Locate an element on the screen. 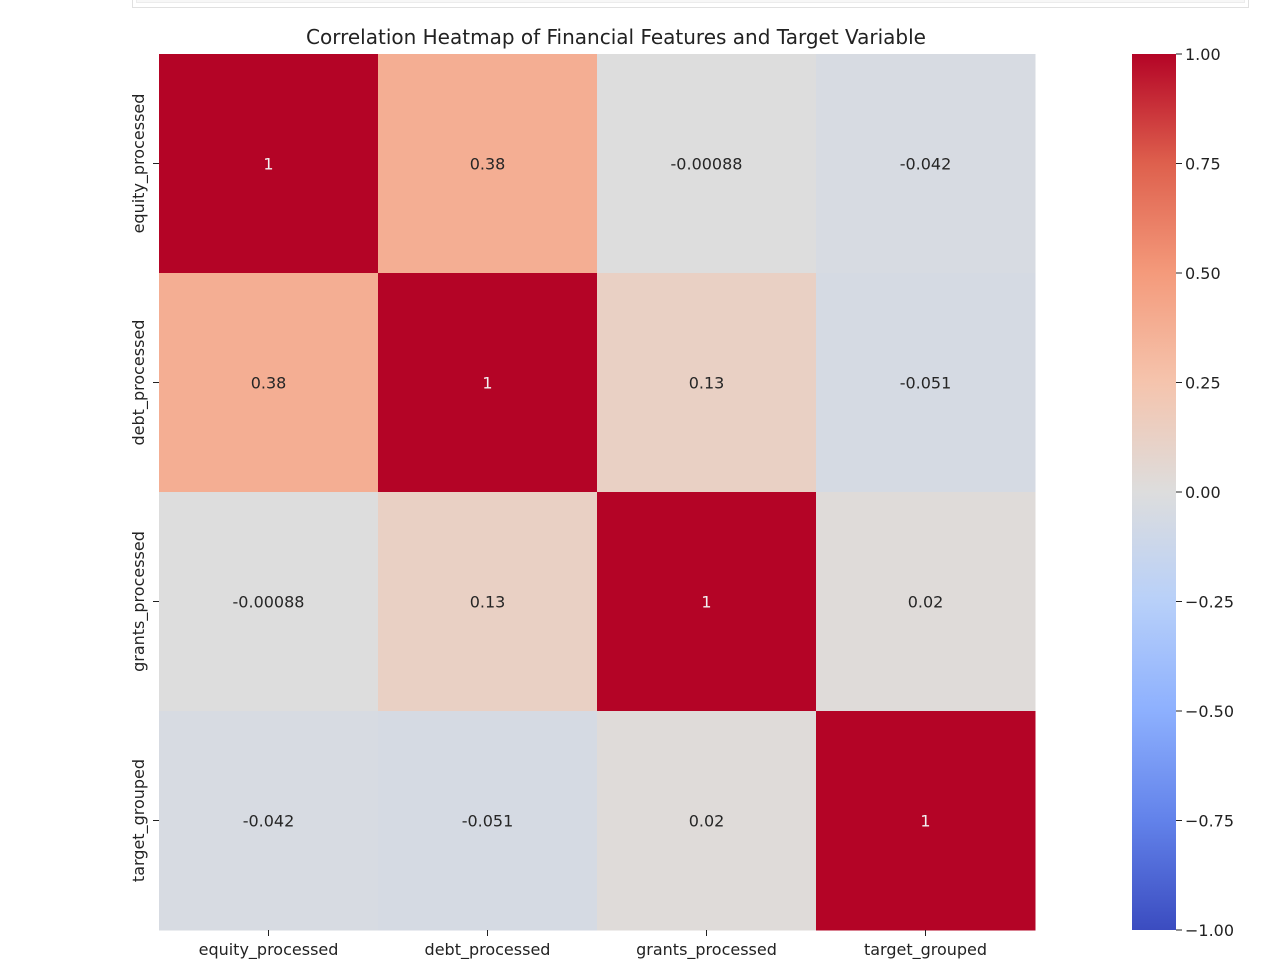 The height and width of the screenshot is (963, 1279). notebook-cell-output-area is located at coordinates (690, 1).